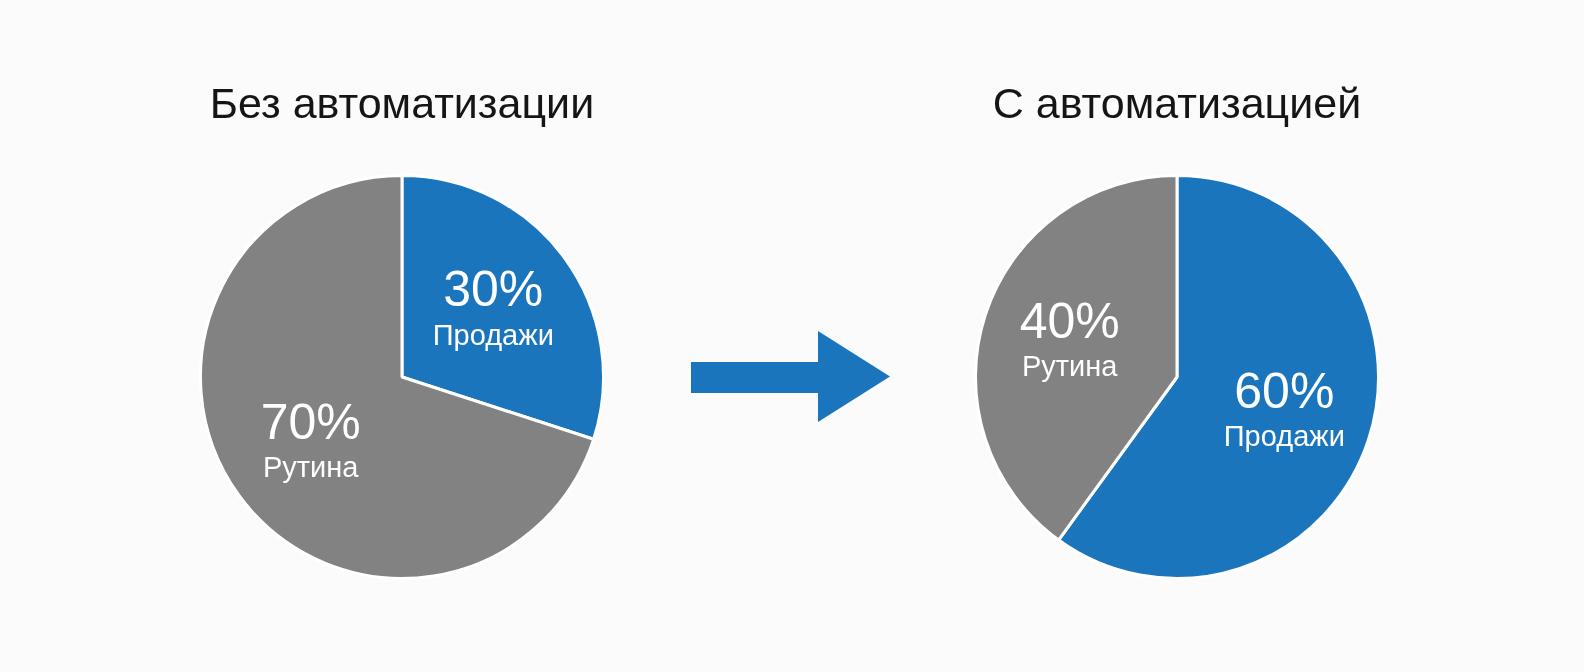  What do you see at coordinates (310, 422) in the screenshot?
I see `data-label: 70%` at bounding box center [310, 422].